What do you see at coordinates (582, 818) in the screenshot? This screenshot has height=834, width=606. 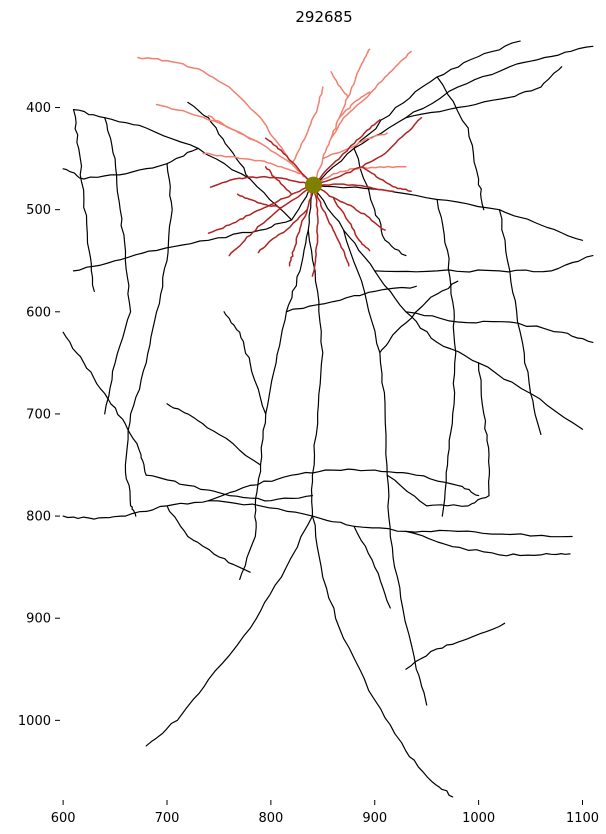 I see `x-tick-label: 1100` at bounding box center [582, 818].